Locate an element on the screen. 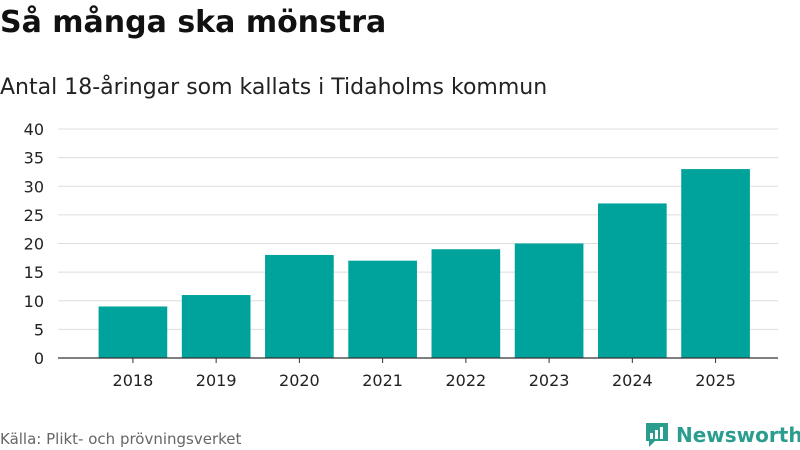 The width and height of the screenshot is (800, 450). bar-2019 is located at coordinates (216, 326).